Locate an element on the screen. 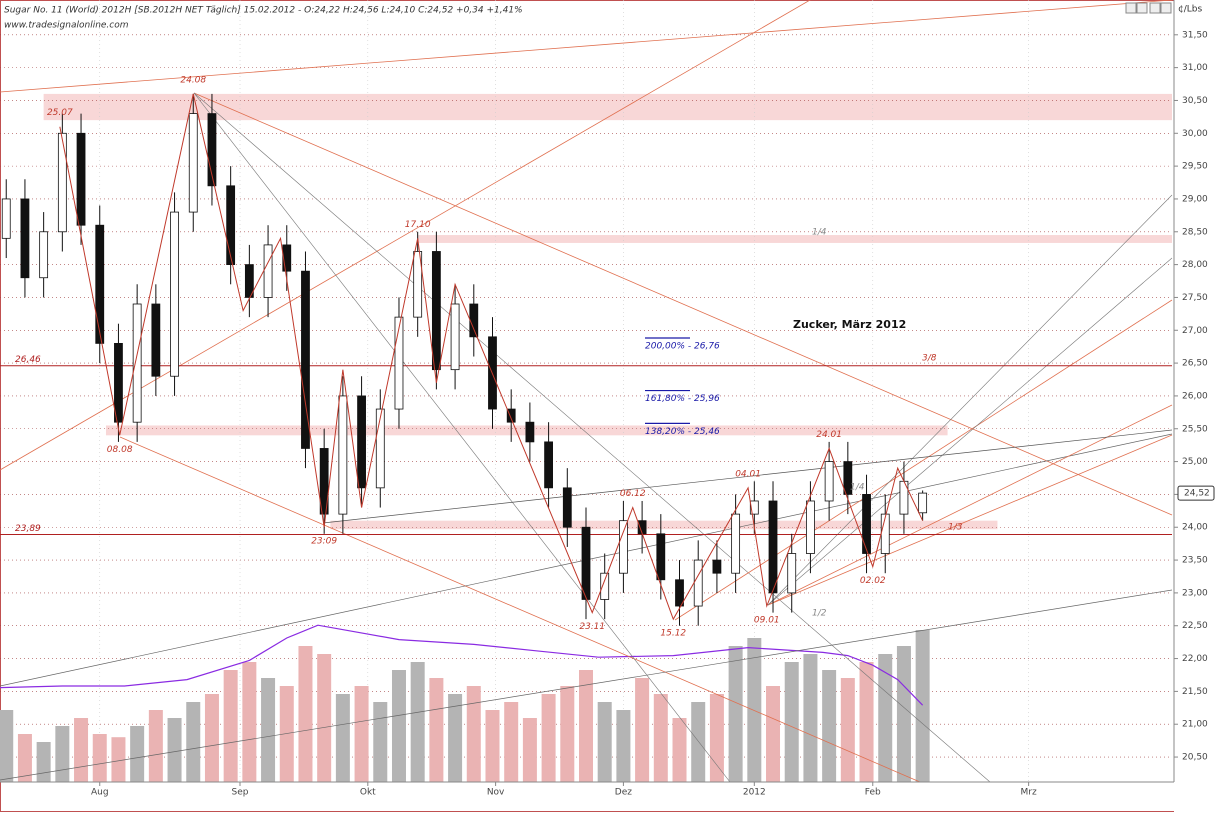 The height and width of the screenshot is (816, 1216). y-tick-label: 31,50 is located at coordinates (1195, 35).